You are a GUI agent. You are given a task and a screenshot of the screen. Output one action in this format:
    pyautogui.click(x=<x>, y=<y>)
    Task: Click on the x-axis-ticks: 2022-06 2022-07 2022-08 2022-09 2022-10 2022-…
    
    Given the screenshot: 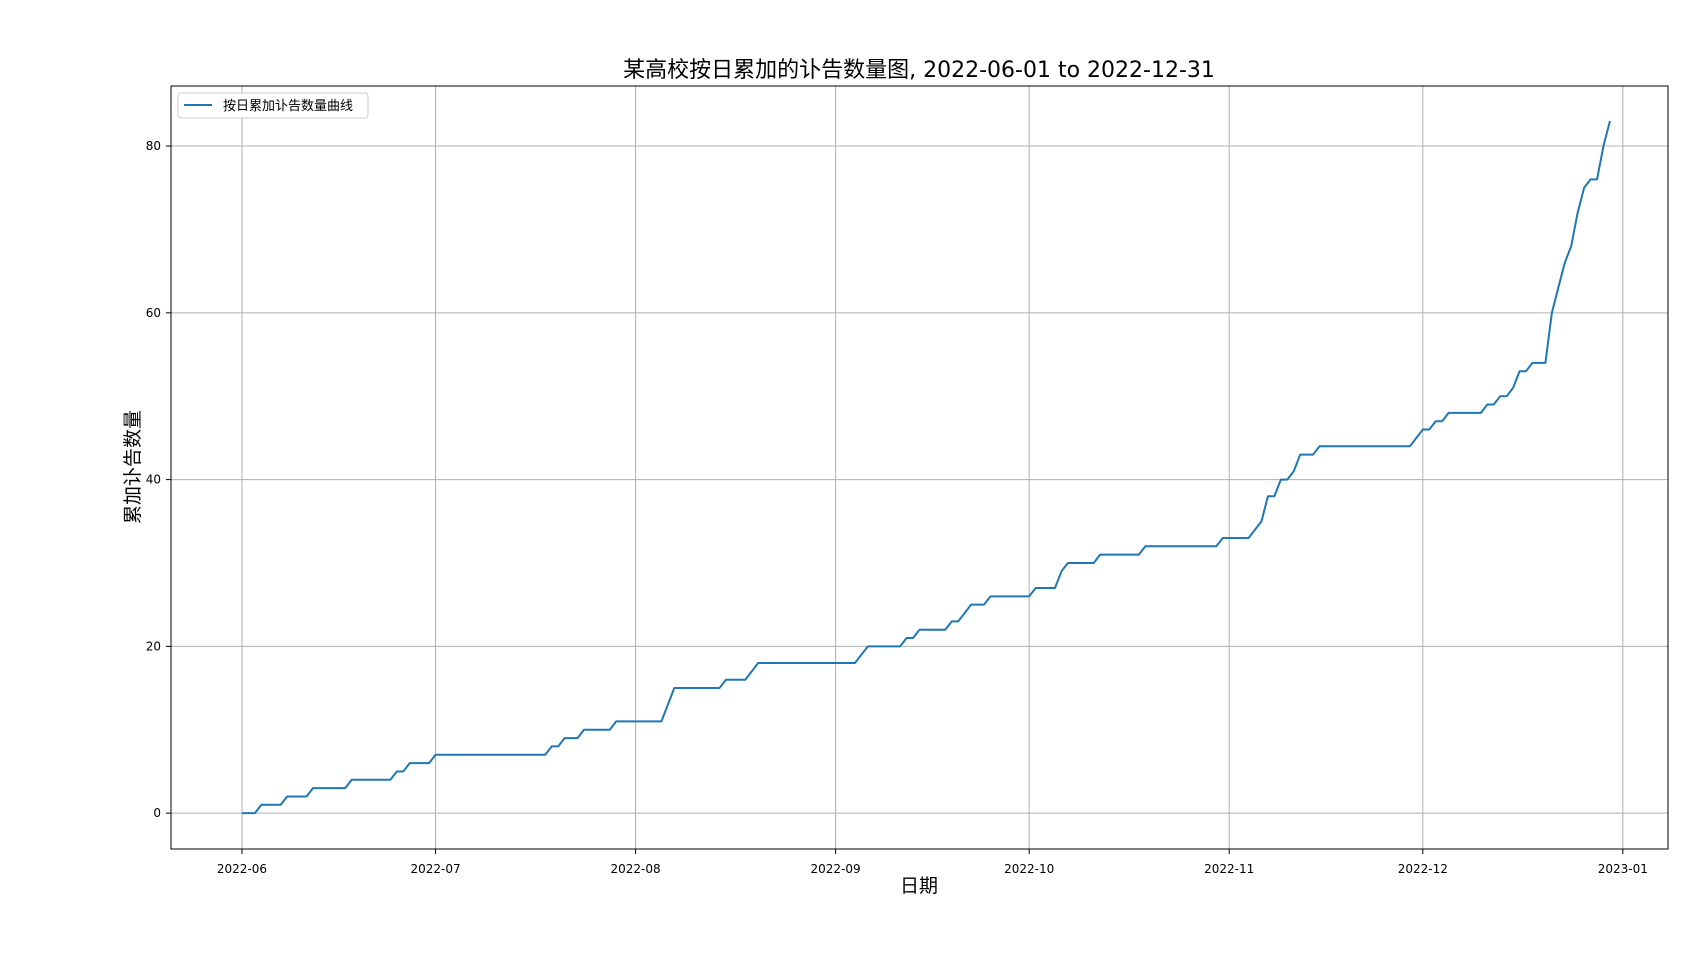 What is the action you would take?
    pyautogui.click(x=932, y=862)
    